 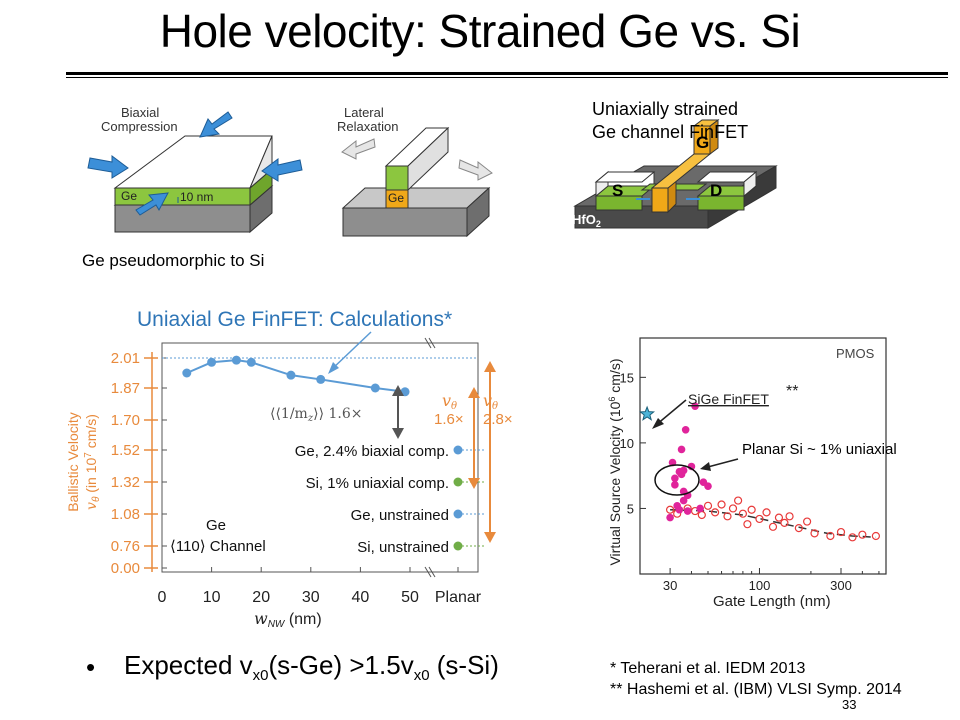 I want to click on chart2-y-tick-label: 15, so click(x=627, y=377).